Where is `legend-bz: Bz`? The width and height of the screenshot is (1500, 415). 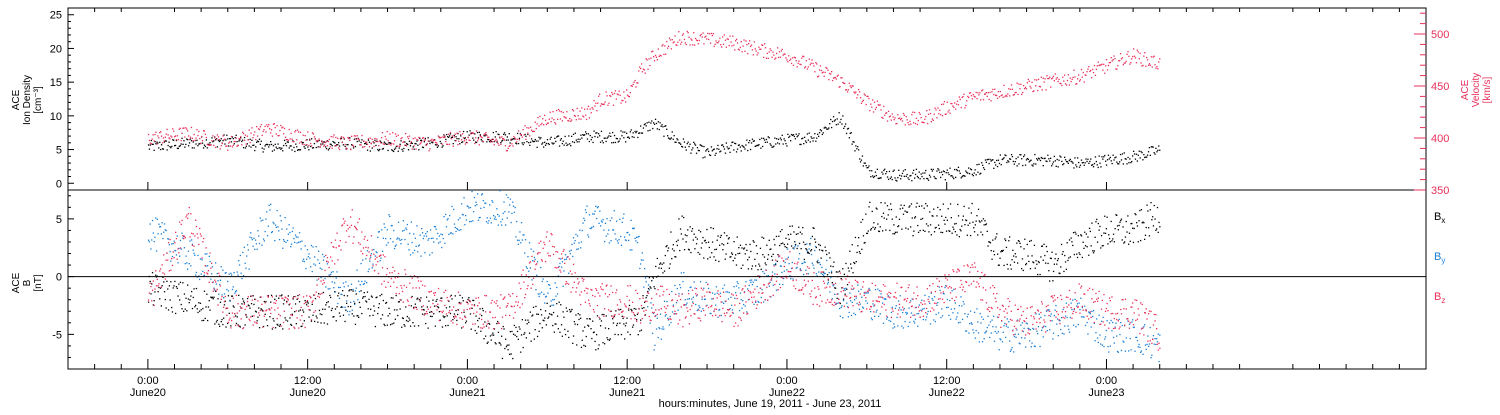
legend-bz: Bz is located at coordinates (1439, 298).